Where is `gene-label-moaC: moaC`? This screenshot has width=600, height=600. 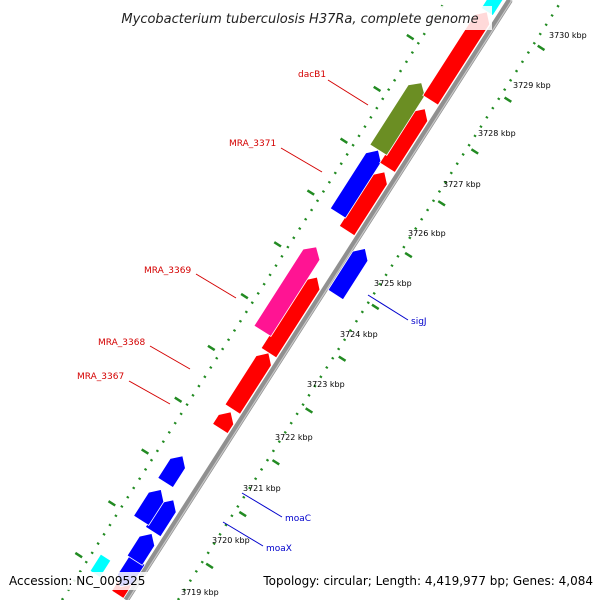 gene-label-moaC: moaC is located at coordinates (298, 519).